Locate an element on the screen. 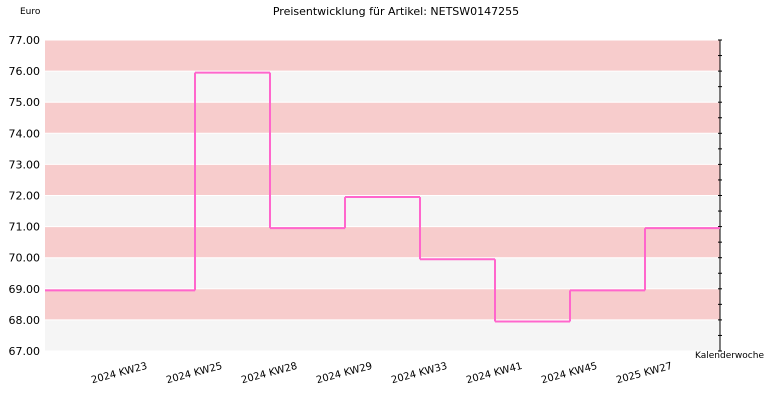  y-axis-label: Euro is located at coordinates (30, 12).